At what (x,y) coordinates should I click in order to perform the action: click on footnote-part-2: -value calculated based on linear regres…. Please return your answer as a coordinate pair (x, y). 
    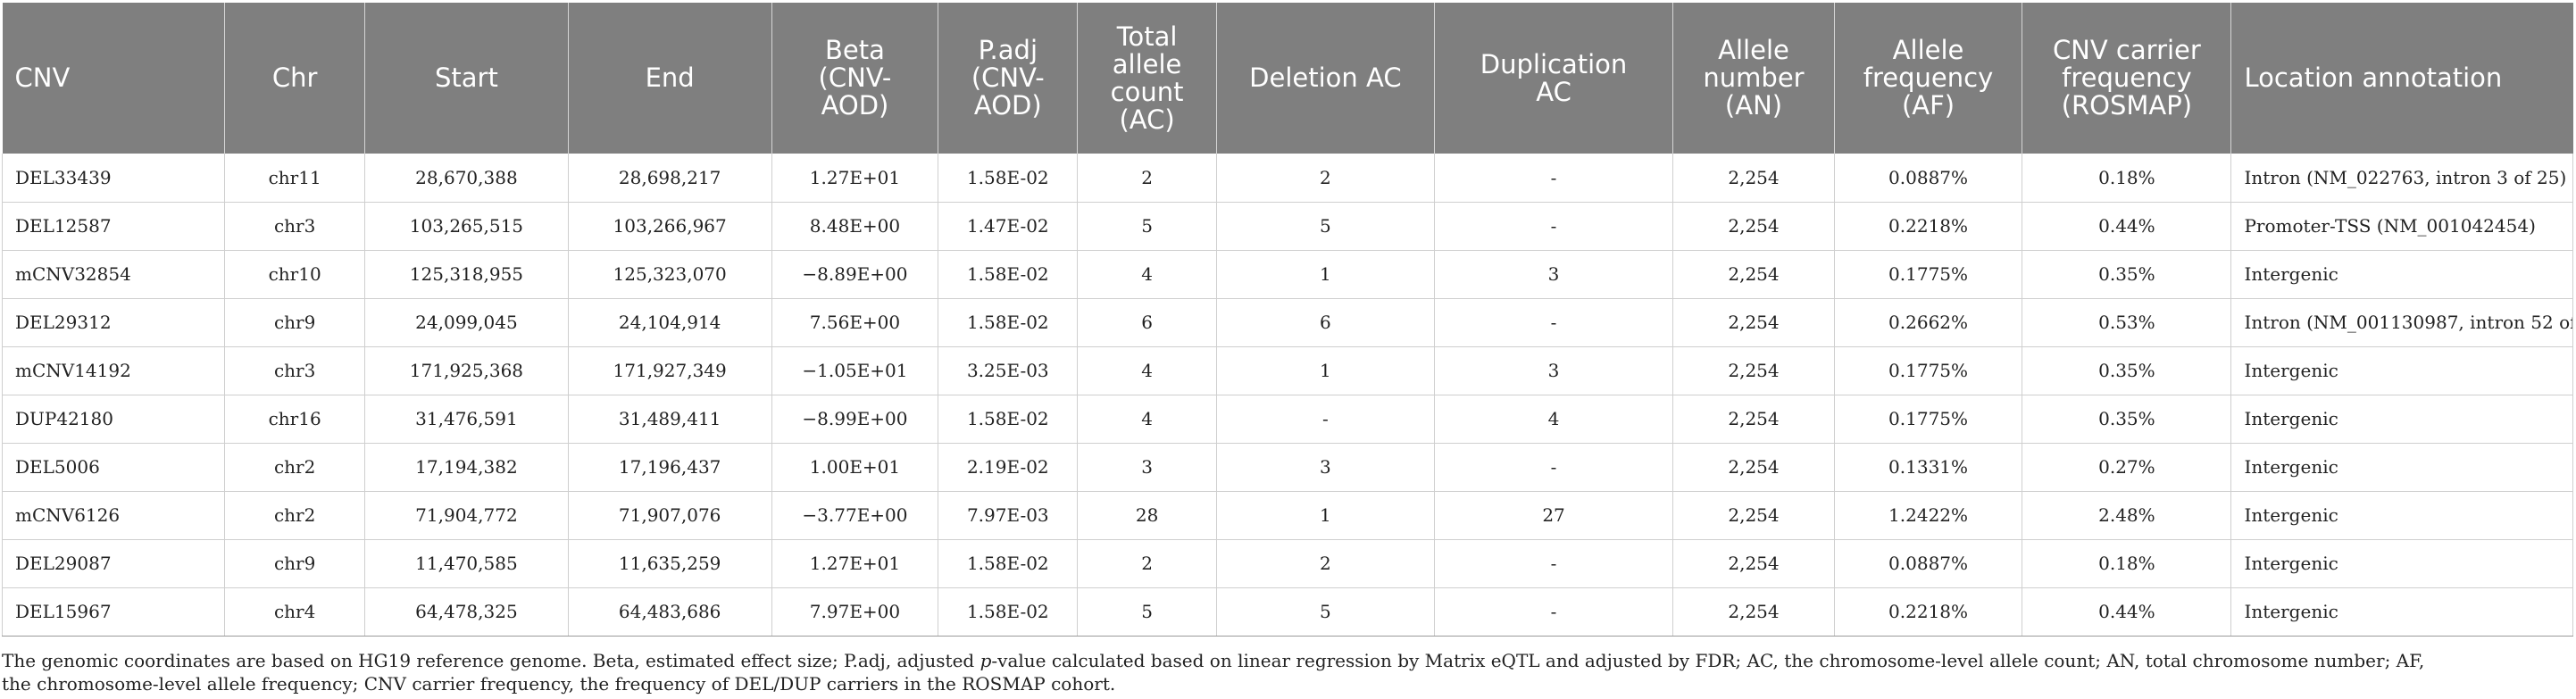
    Looking at the image, I should click on (1708, 660).